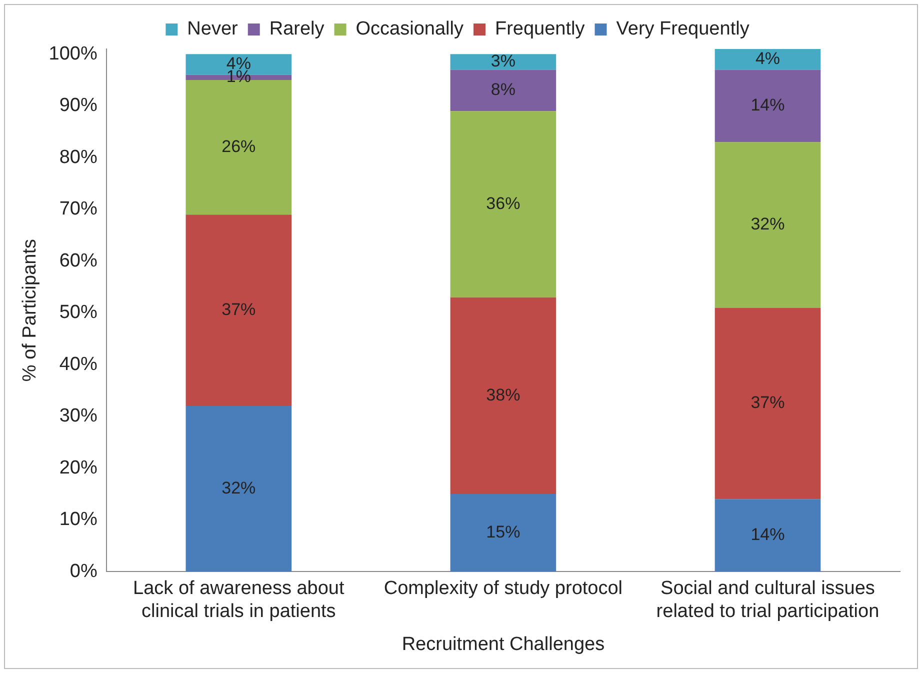  I want to click on legend-label: Very Frequently, so click(683, 29).